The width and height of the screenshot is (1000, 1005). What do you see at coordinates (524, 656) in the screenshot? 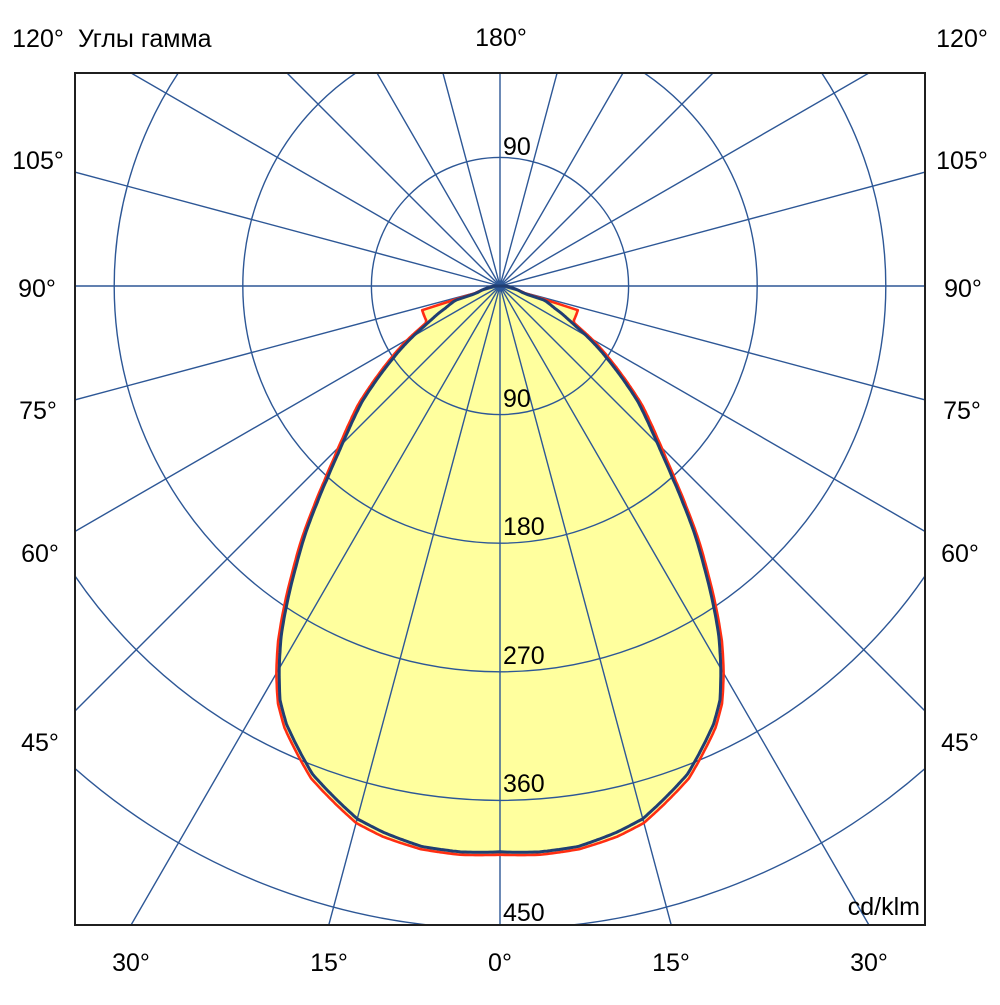
I see `radial-tick-270: 270` at bounding box center [524, 656].